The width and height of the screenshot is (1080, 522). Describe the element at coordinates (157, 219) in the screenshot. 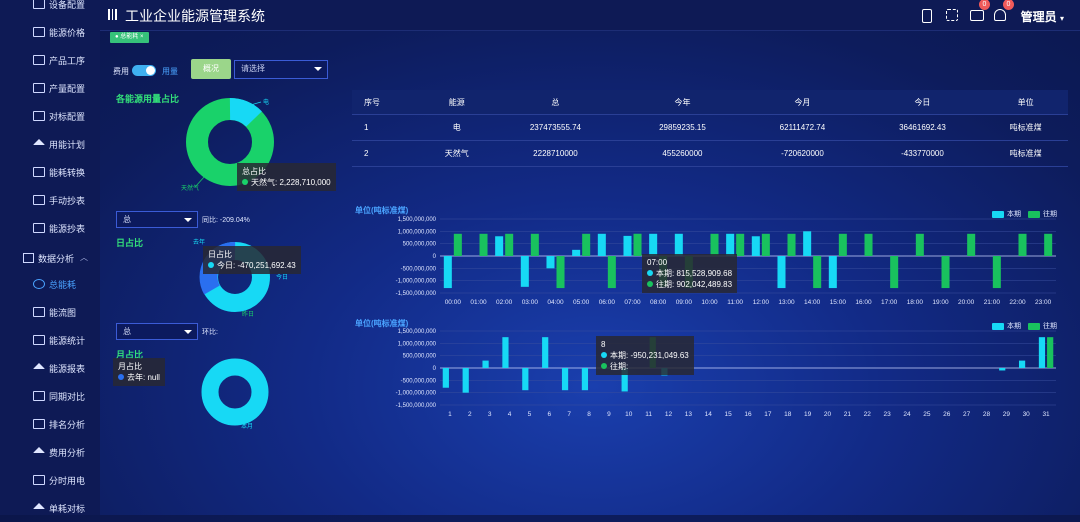

I see `total-select-day: 总` at that location.